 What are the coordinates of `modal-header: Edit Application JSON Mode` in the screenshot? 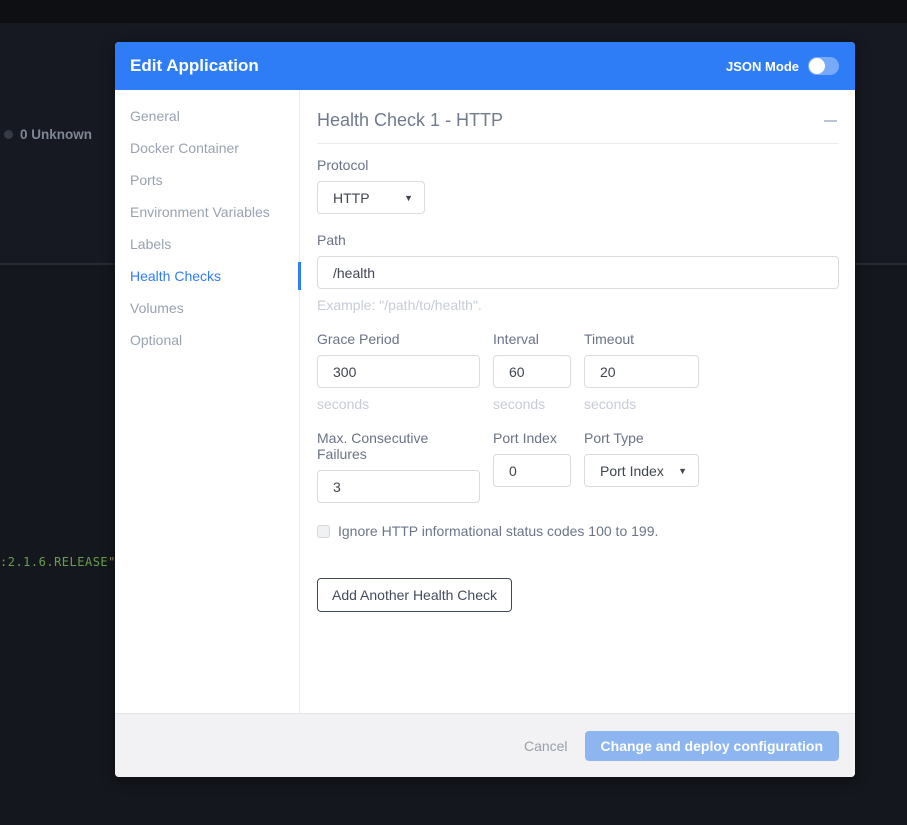 It's located at (485, 66).